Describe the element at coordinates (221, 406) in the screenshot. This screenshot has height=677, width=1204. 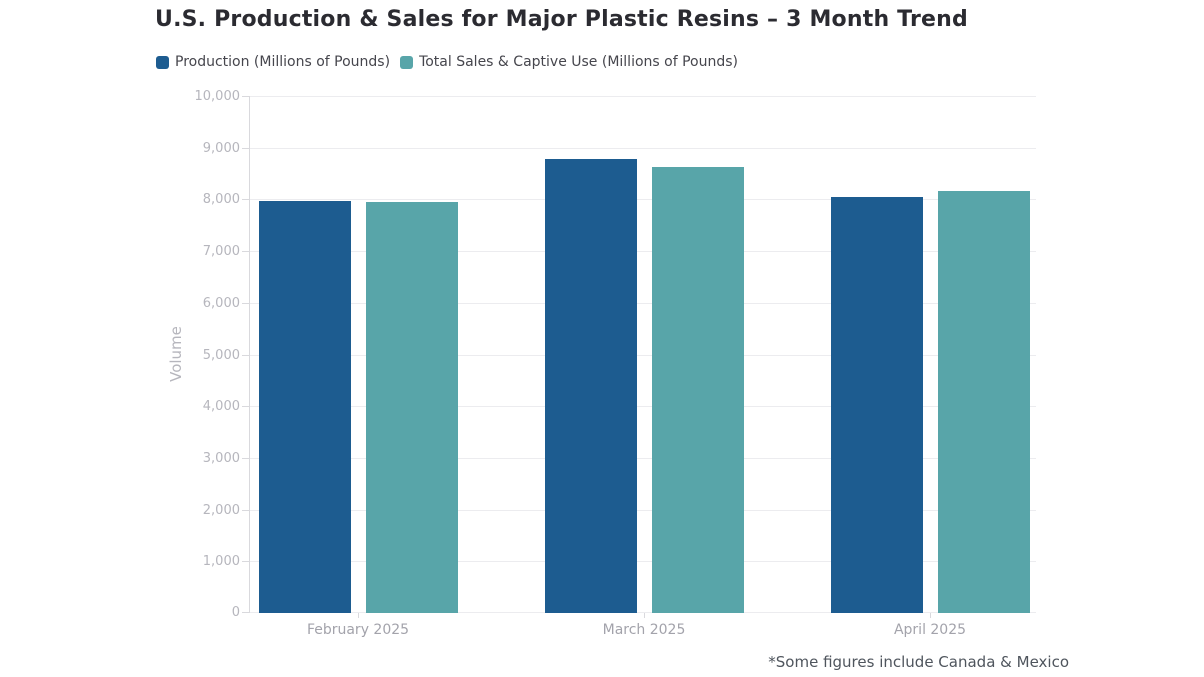
I see `y-tick-label: 4,000` at that location.